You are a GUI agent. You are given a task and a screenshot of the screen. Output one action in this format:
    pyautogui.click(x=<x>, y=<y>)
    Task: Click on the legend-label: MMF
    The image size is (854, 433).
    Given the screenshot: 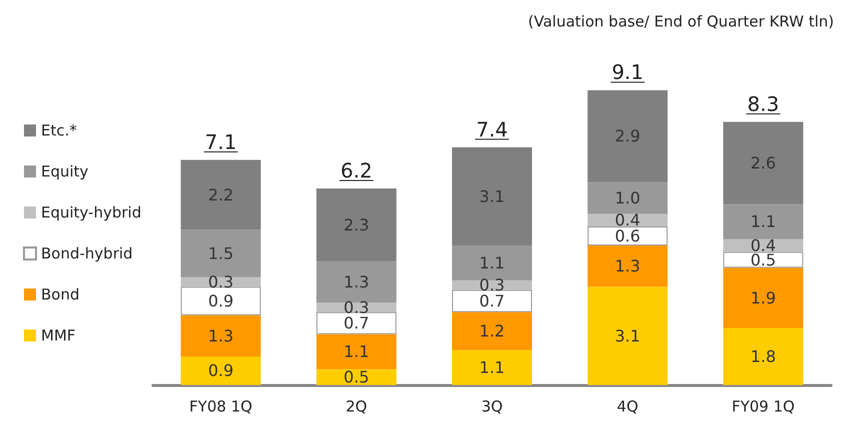 What is the action you would take?
    pyautogui.click(x=58, y=335)
    